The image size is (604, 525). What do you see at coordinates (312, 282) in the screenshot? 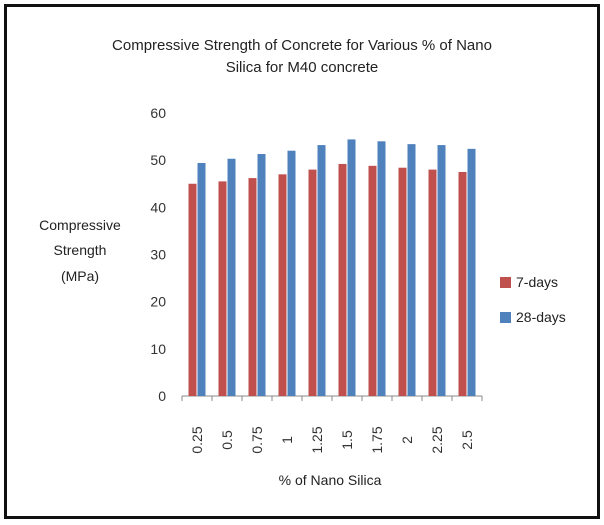
I see `bar-7-days-1.25` at bounding box center [312, 282].